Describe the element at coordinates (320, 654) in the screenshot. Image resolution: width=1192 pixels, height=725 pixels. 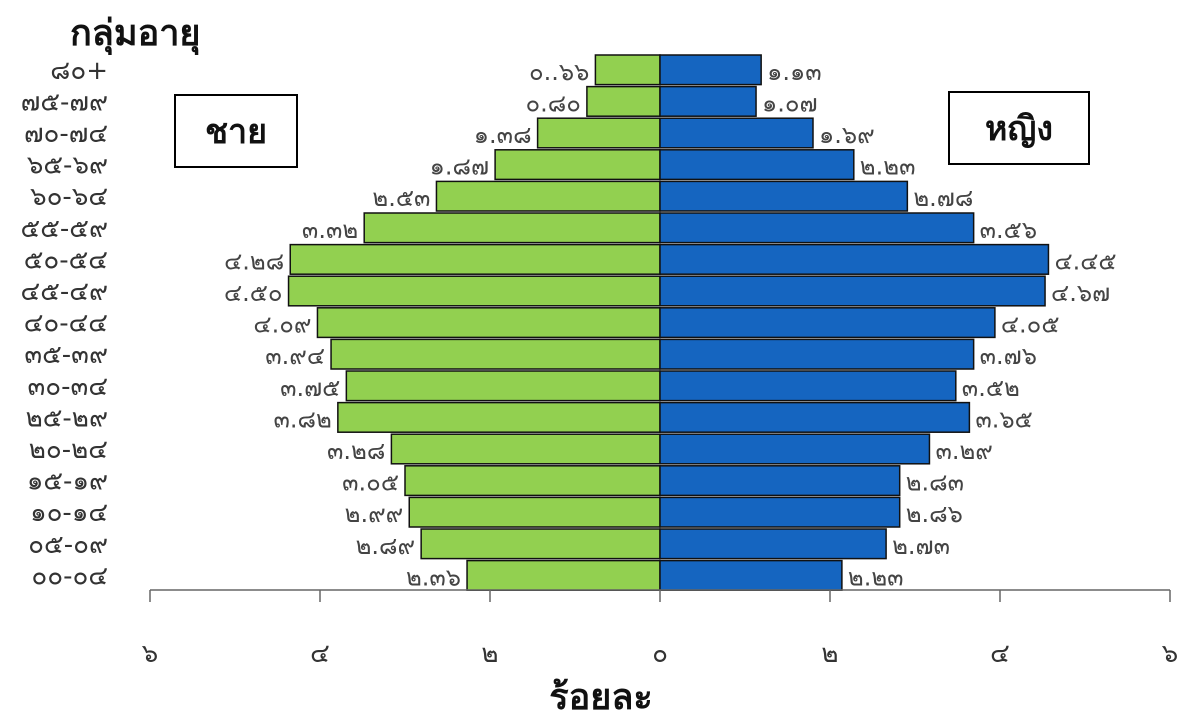
I see `x-tick-label-1: ๔` at that location.